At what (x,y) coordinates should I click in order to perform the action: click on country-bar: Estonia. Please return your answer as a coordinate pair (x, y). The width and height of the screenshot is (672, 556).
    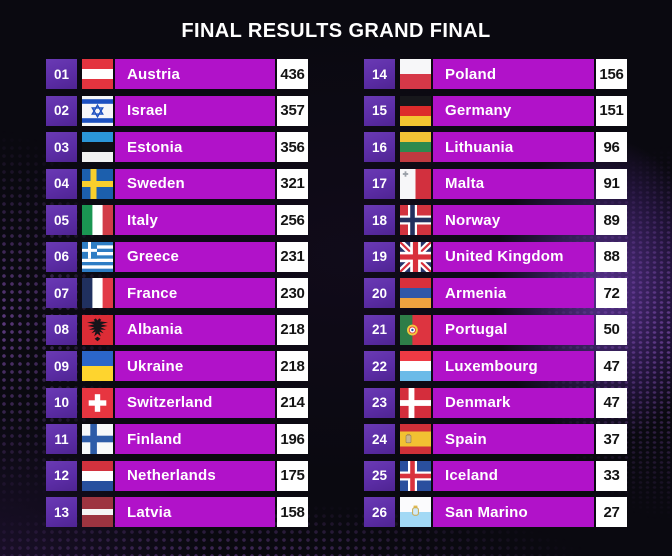
    Looking at the image, I should click on (195, 147).